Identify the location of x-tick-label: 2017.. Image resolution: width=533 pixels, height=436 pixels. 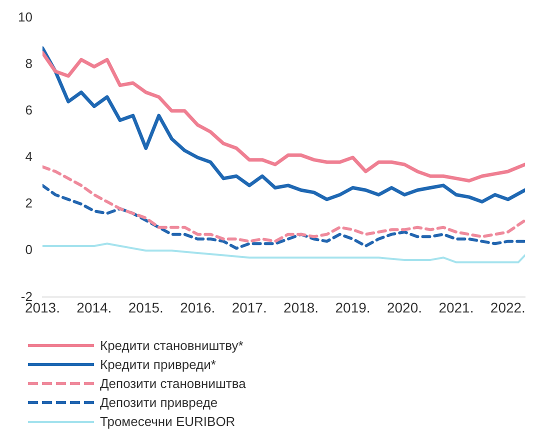
(249, 307).